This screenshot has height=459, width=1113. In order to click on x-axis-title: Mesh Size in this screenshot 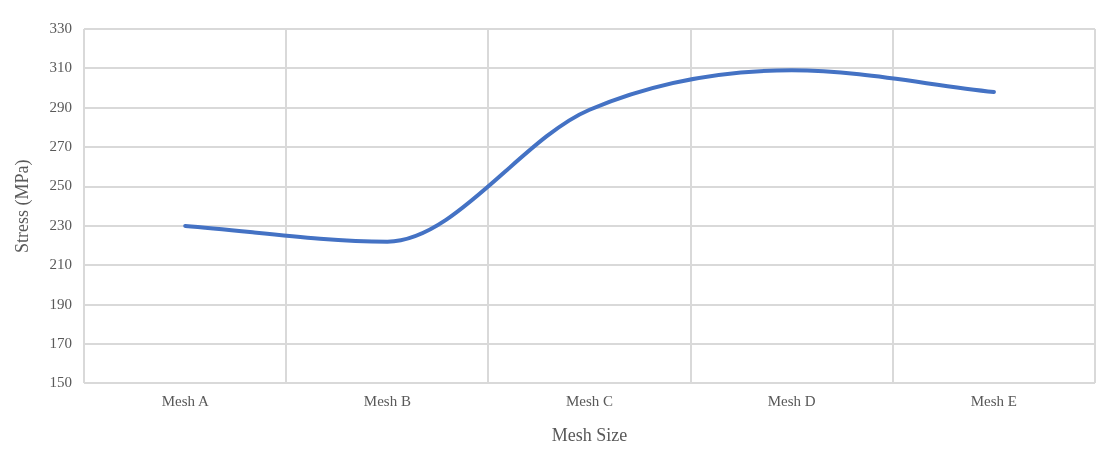, I will do `click(589, 434)`.